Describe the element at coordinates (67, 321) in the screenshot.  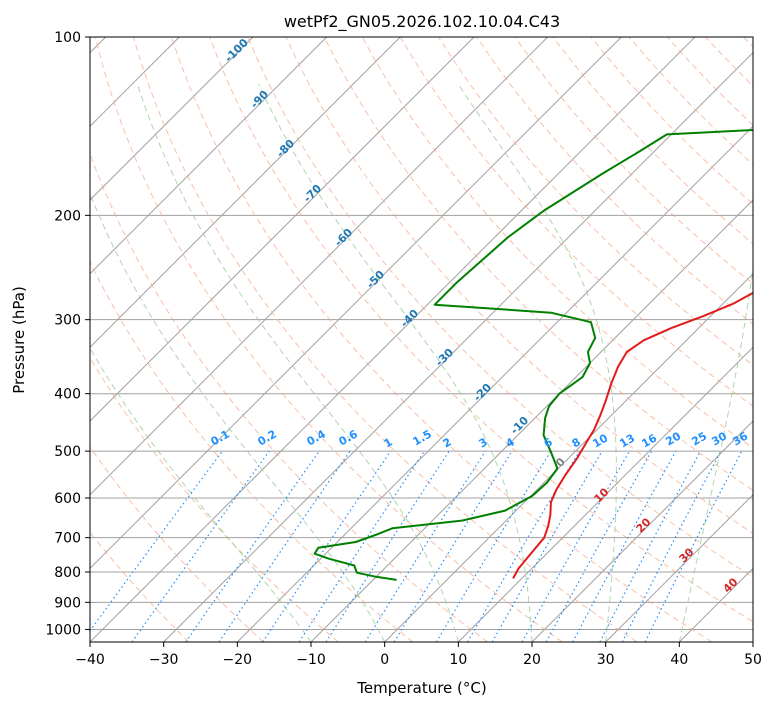
I see `y-tick-label: 300` at that location.